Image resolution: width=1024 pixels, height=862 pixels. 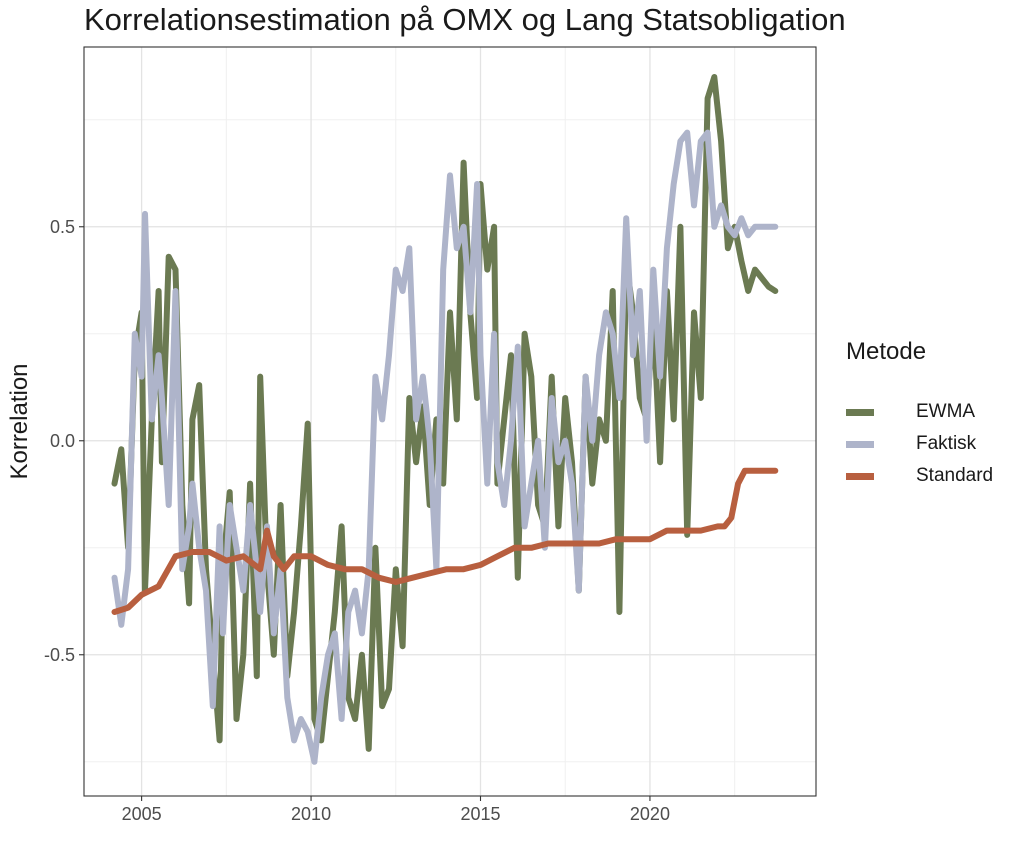 I want to click on y-tick-label: -0.5, so click(x=59, y=655).